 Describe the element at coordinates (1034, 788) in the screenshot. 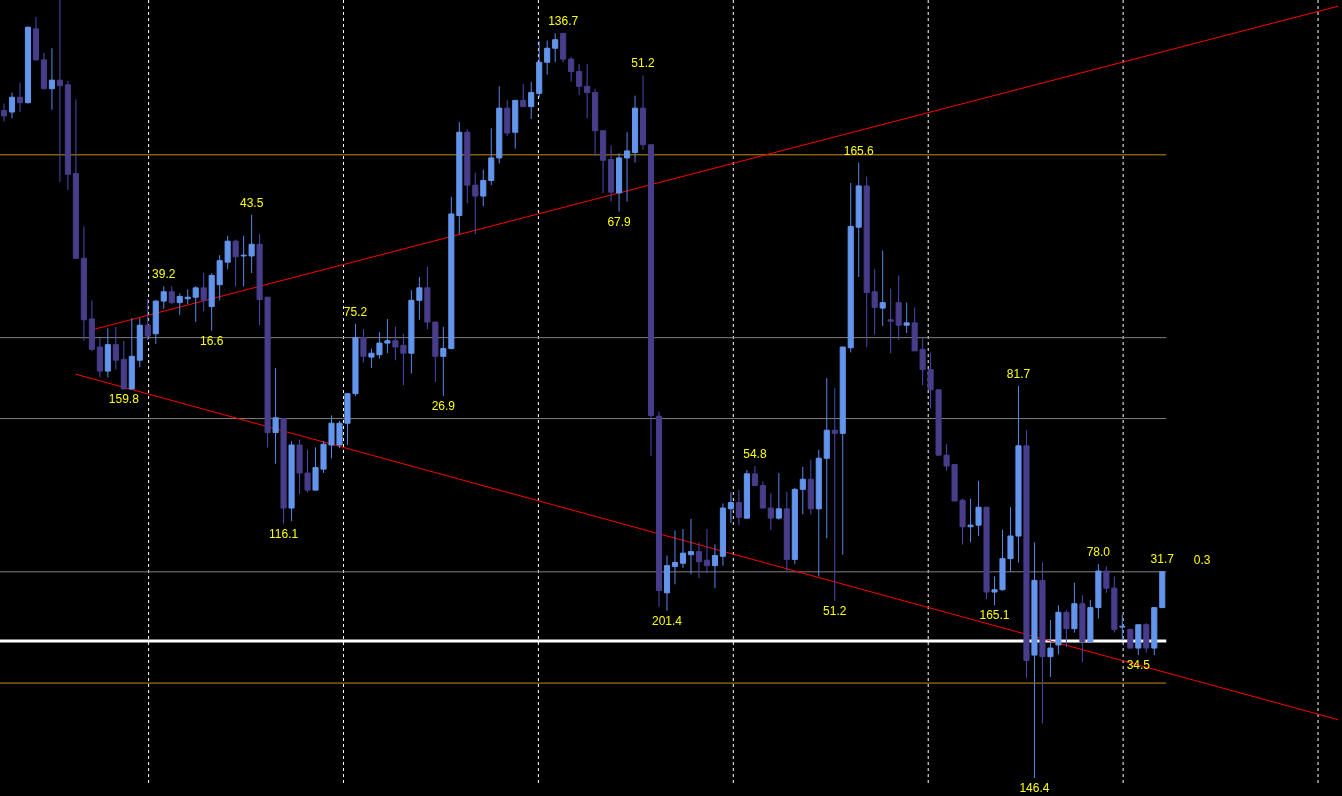

I see `text: 146.4` at that location.